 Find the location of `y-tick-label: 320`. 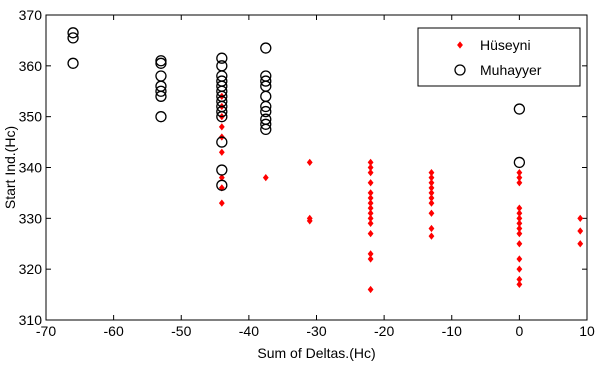

y-tick-label: 320 is located at coordinates (31, 269).